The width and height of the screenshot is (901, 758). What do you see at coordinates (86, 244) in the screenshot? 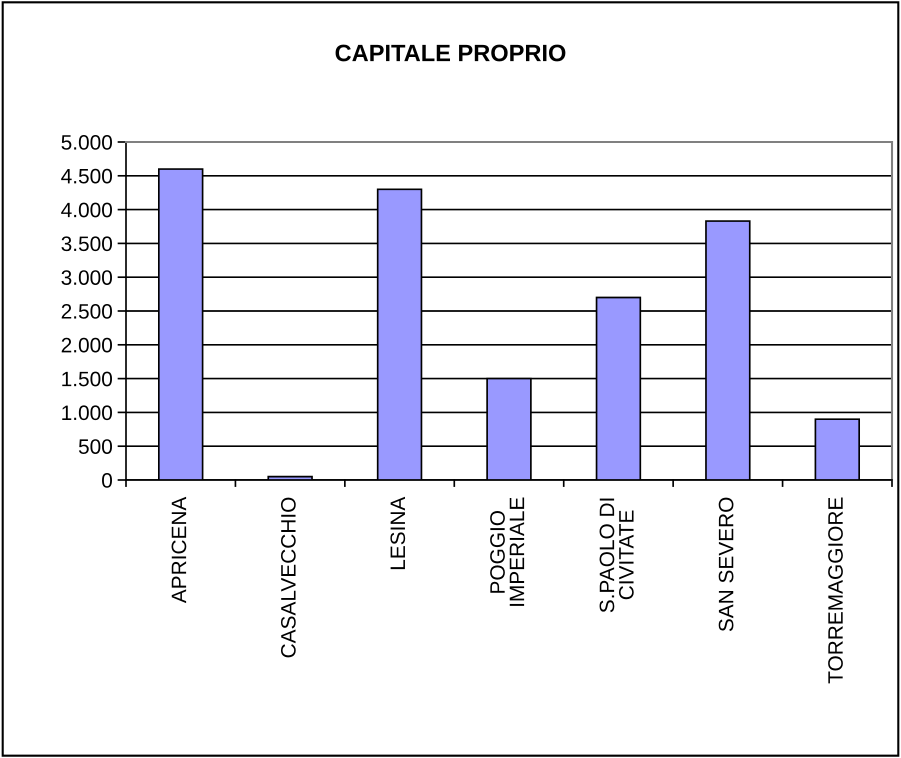
I see `y-tick-label: 3.500` at bounding box center [86, 244].